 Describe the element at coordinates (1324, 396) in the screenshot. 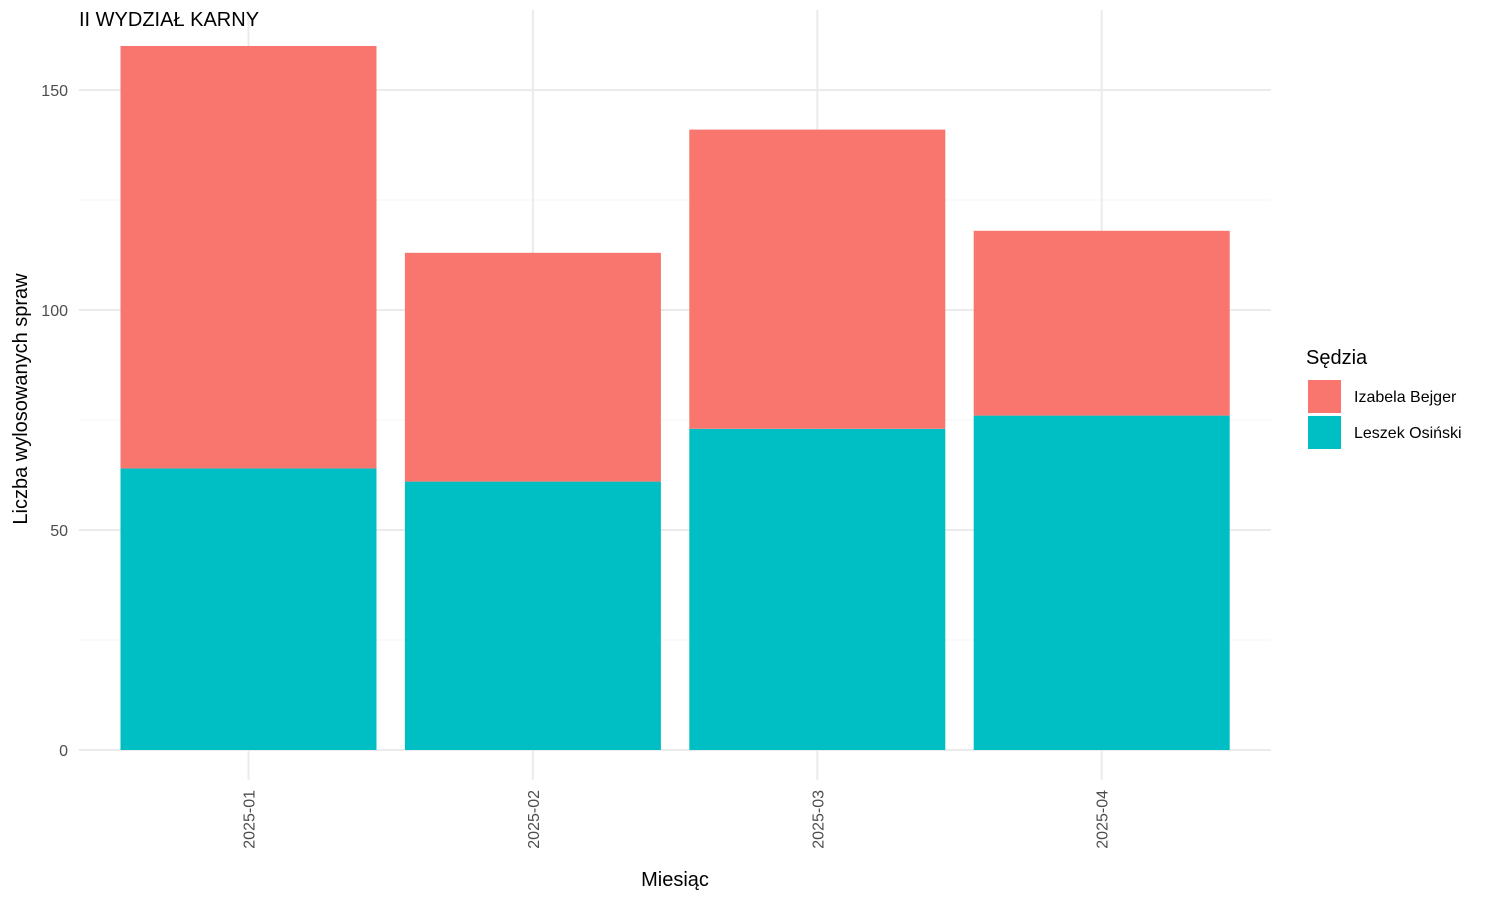

I see `legend-key-izabela-bejger` at that location.